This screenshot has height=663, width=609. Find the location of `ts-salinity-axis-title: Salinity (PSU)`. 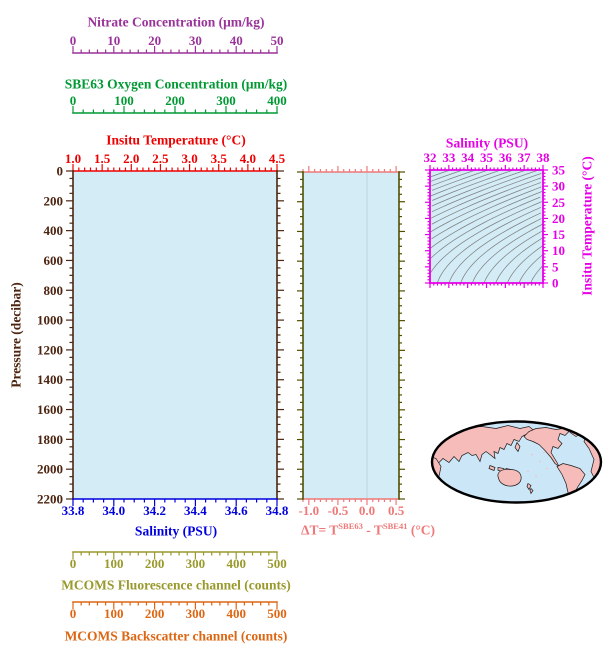

ts-salinity-axis-title: Salinity (PSU) is located at coordinates (487, 143).